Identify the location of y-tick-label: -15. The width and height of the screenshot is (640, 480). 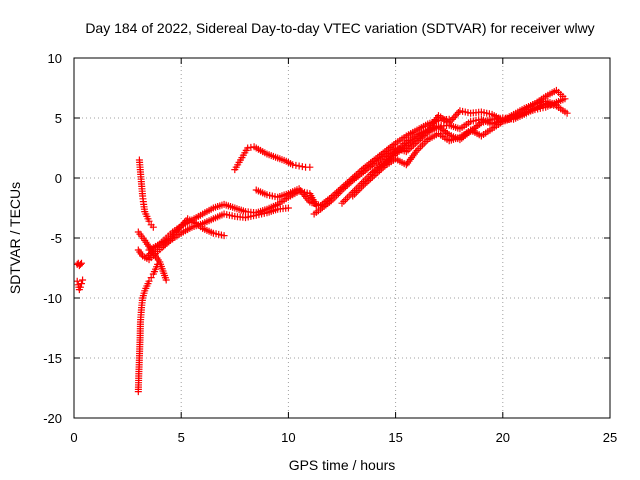
(52, 358).